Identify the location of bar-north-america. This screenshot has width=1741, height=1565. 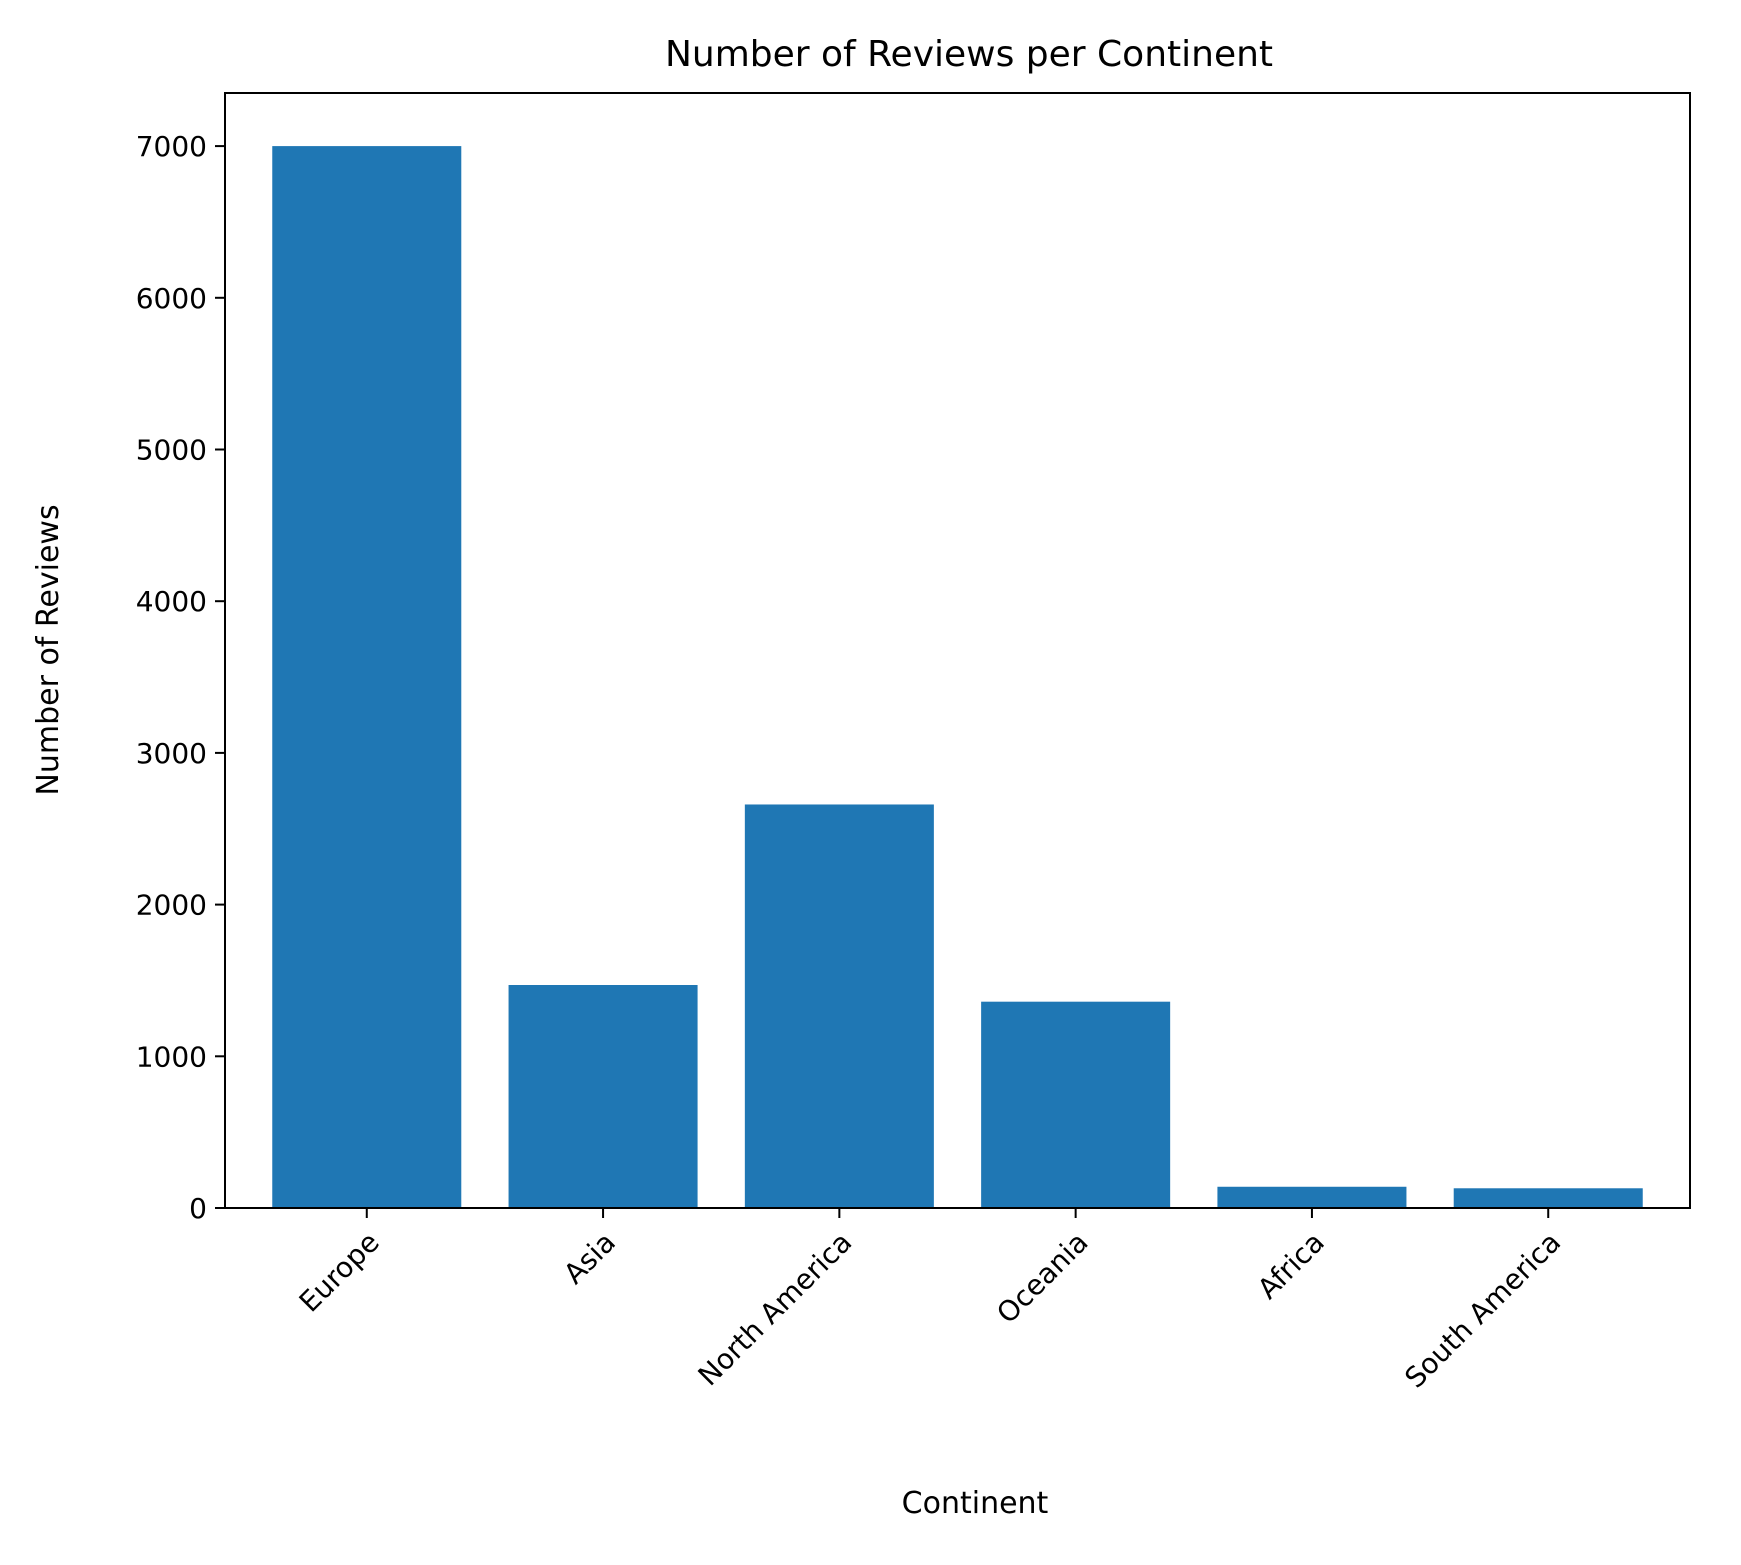
(839, 1006).